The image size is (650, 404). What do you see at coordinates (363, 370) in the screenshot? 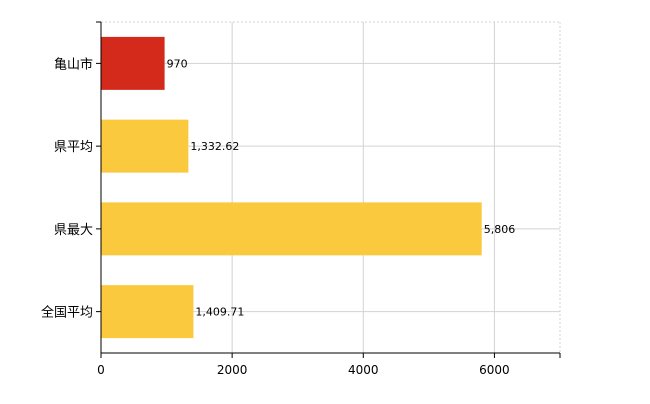
I see `x-tick-label: 4000` at bounding box center [363, 370].